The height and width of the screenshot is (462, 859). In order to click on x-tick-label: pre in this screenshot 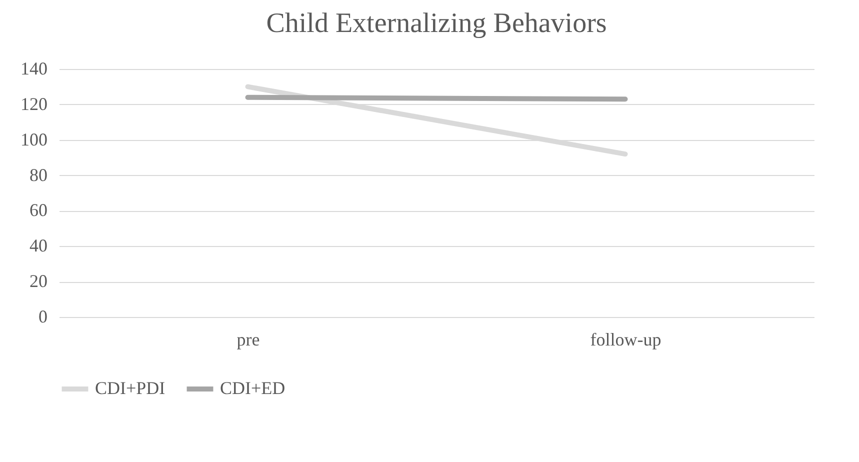, I will do `click(248, 340)`.